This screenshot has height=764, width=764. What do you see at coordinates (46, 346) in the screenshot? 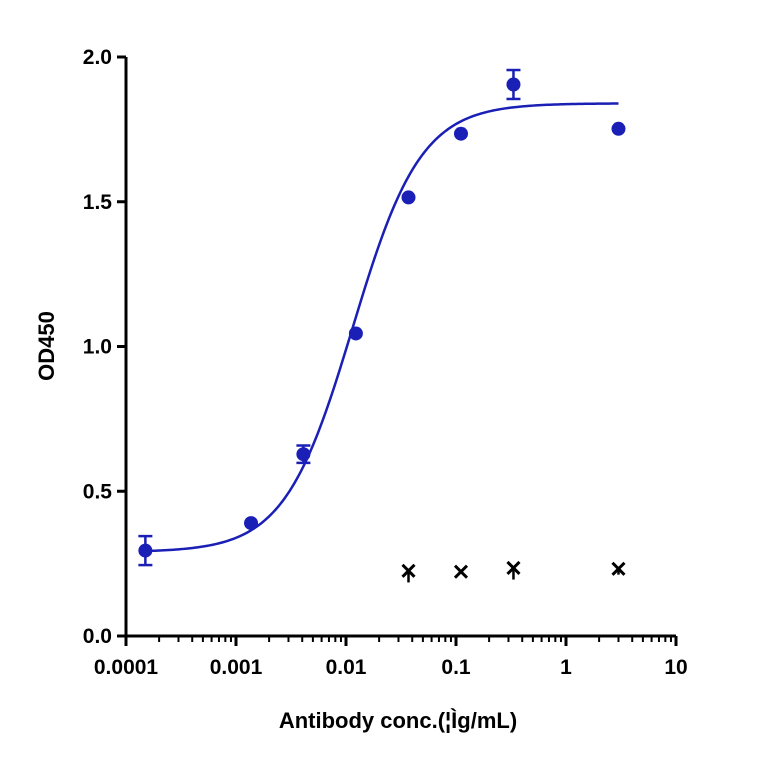
I see `y-axis-title: OD450` at bounding box center [46, 346].